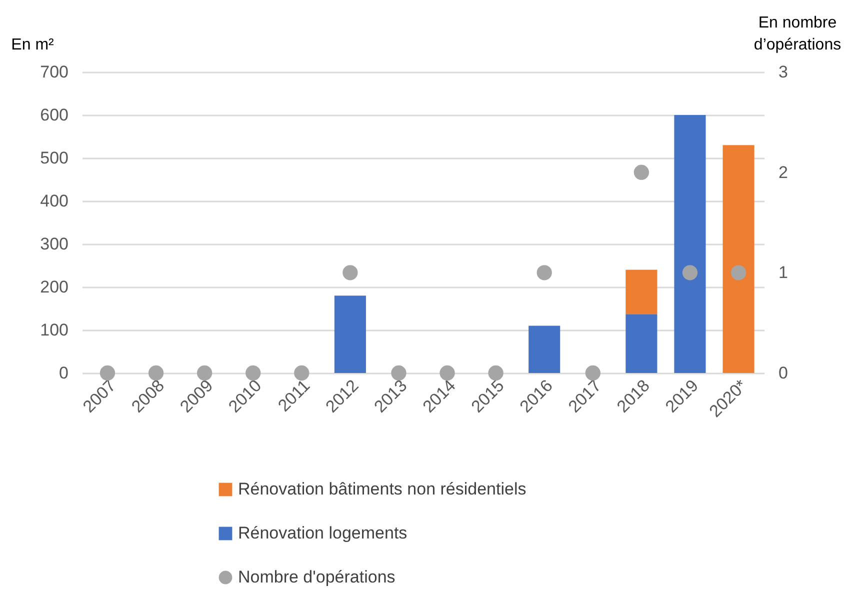 The height and width of the screenshot is (591, 852). What do you see at coordinates (798, 34) in the screenshot?
I see `y2-axis-title: En nombre d’opérations` at bounding box center [798, 34].